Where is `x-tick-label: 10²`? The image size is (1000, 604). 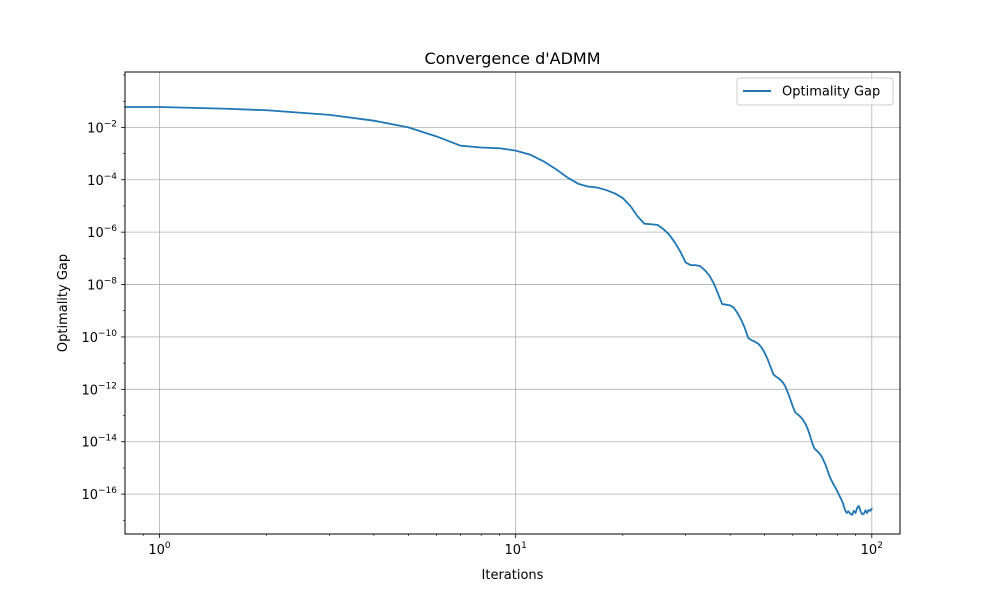
x-tick-label: 10² is located at coordinates (872, 549).